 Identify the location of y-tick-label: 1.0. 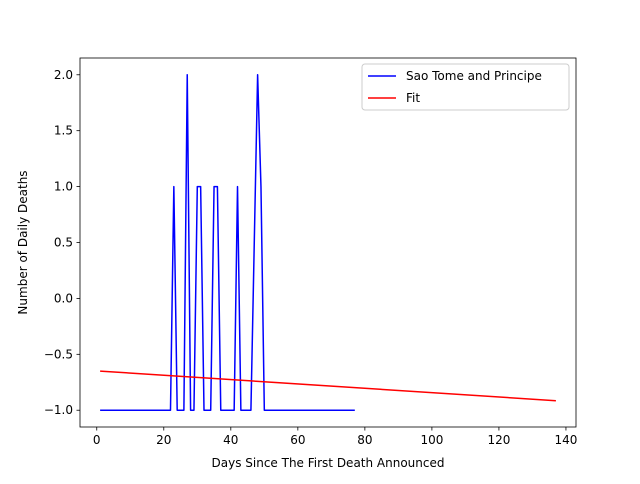
(63, 187).